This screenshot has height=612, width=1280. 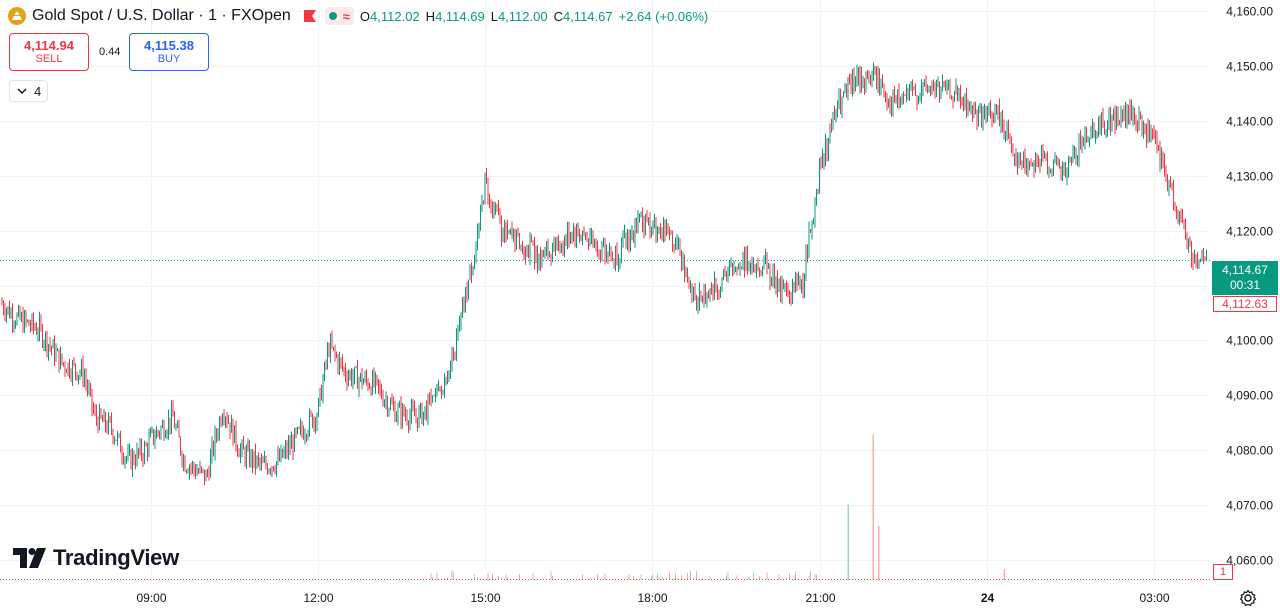 I want to click on x-tick-label: 18:00, so click(x=652, y=598).